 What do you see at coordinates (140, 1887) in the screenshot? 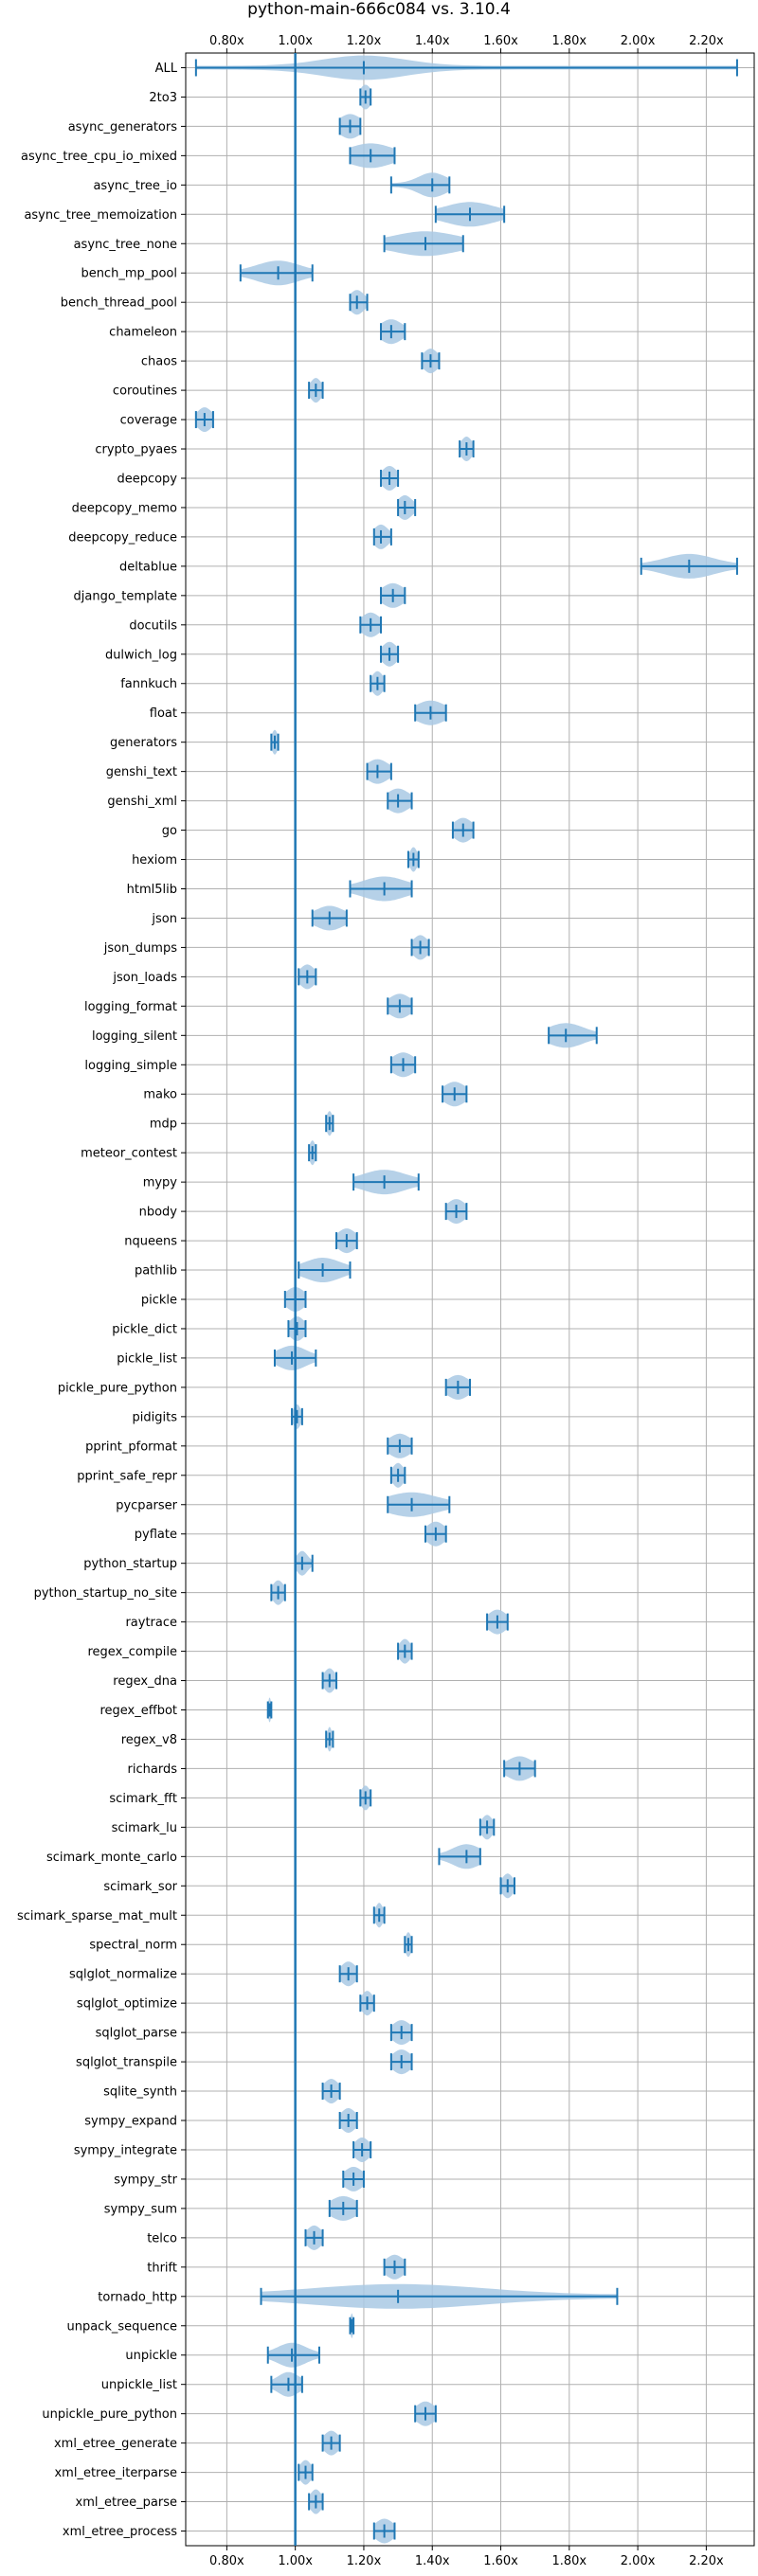
I see `y-tick-label: scimark_sor` at bounding box center [140, 1887].